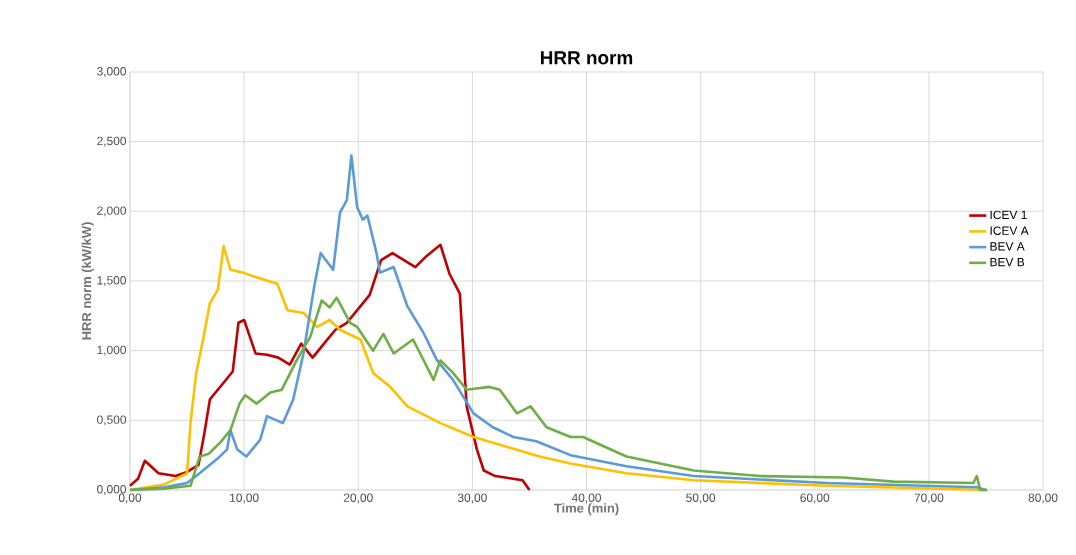 The width and height of the screenshot is (1076, 555). Describe the element at coordinates (815, 498) in the screenshot. I see `x-tick-label: 60,00` at that location.